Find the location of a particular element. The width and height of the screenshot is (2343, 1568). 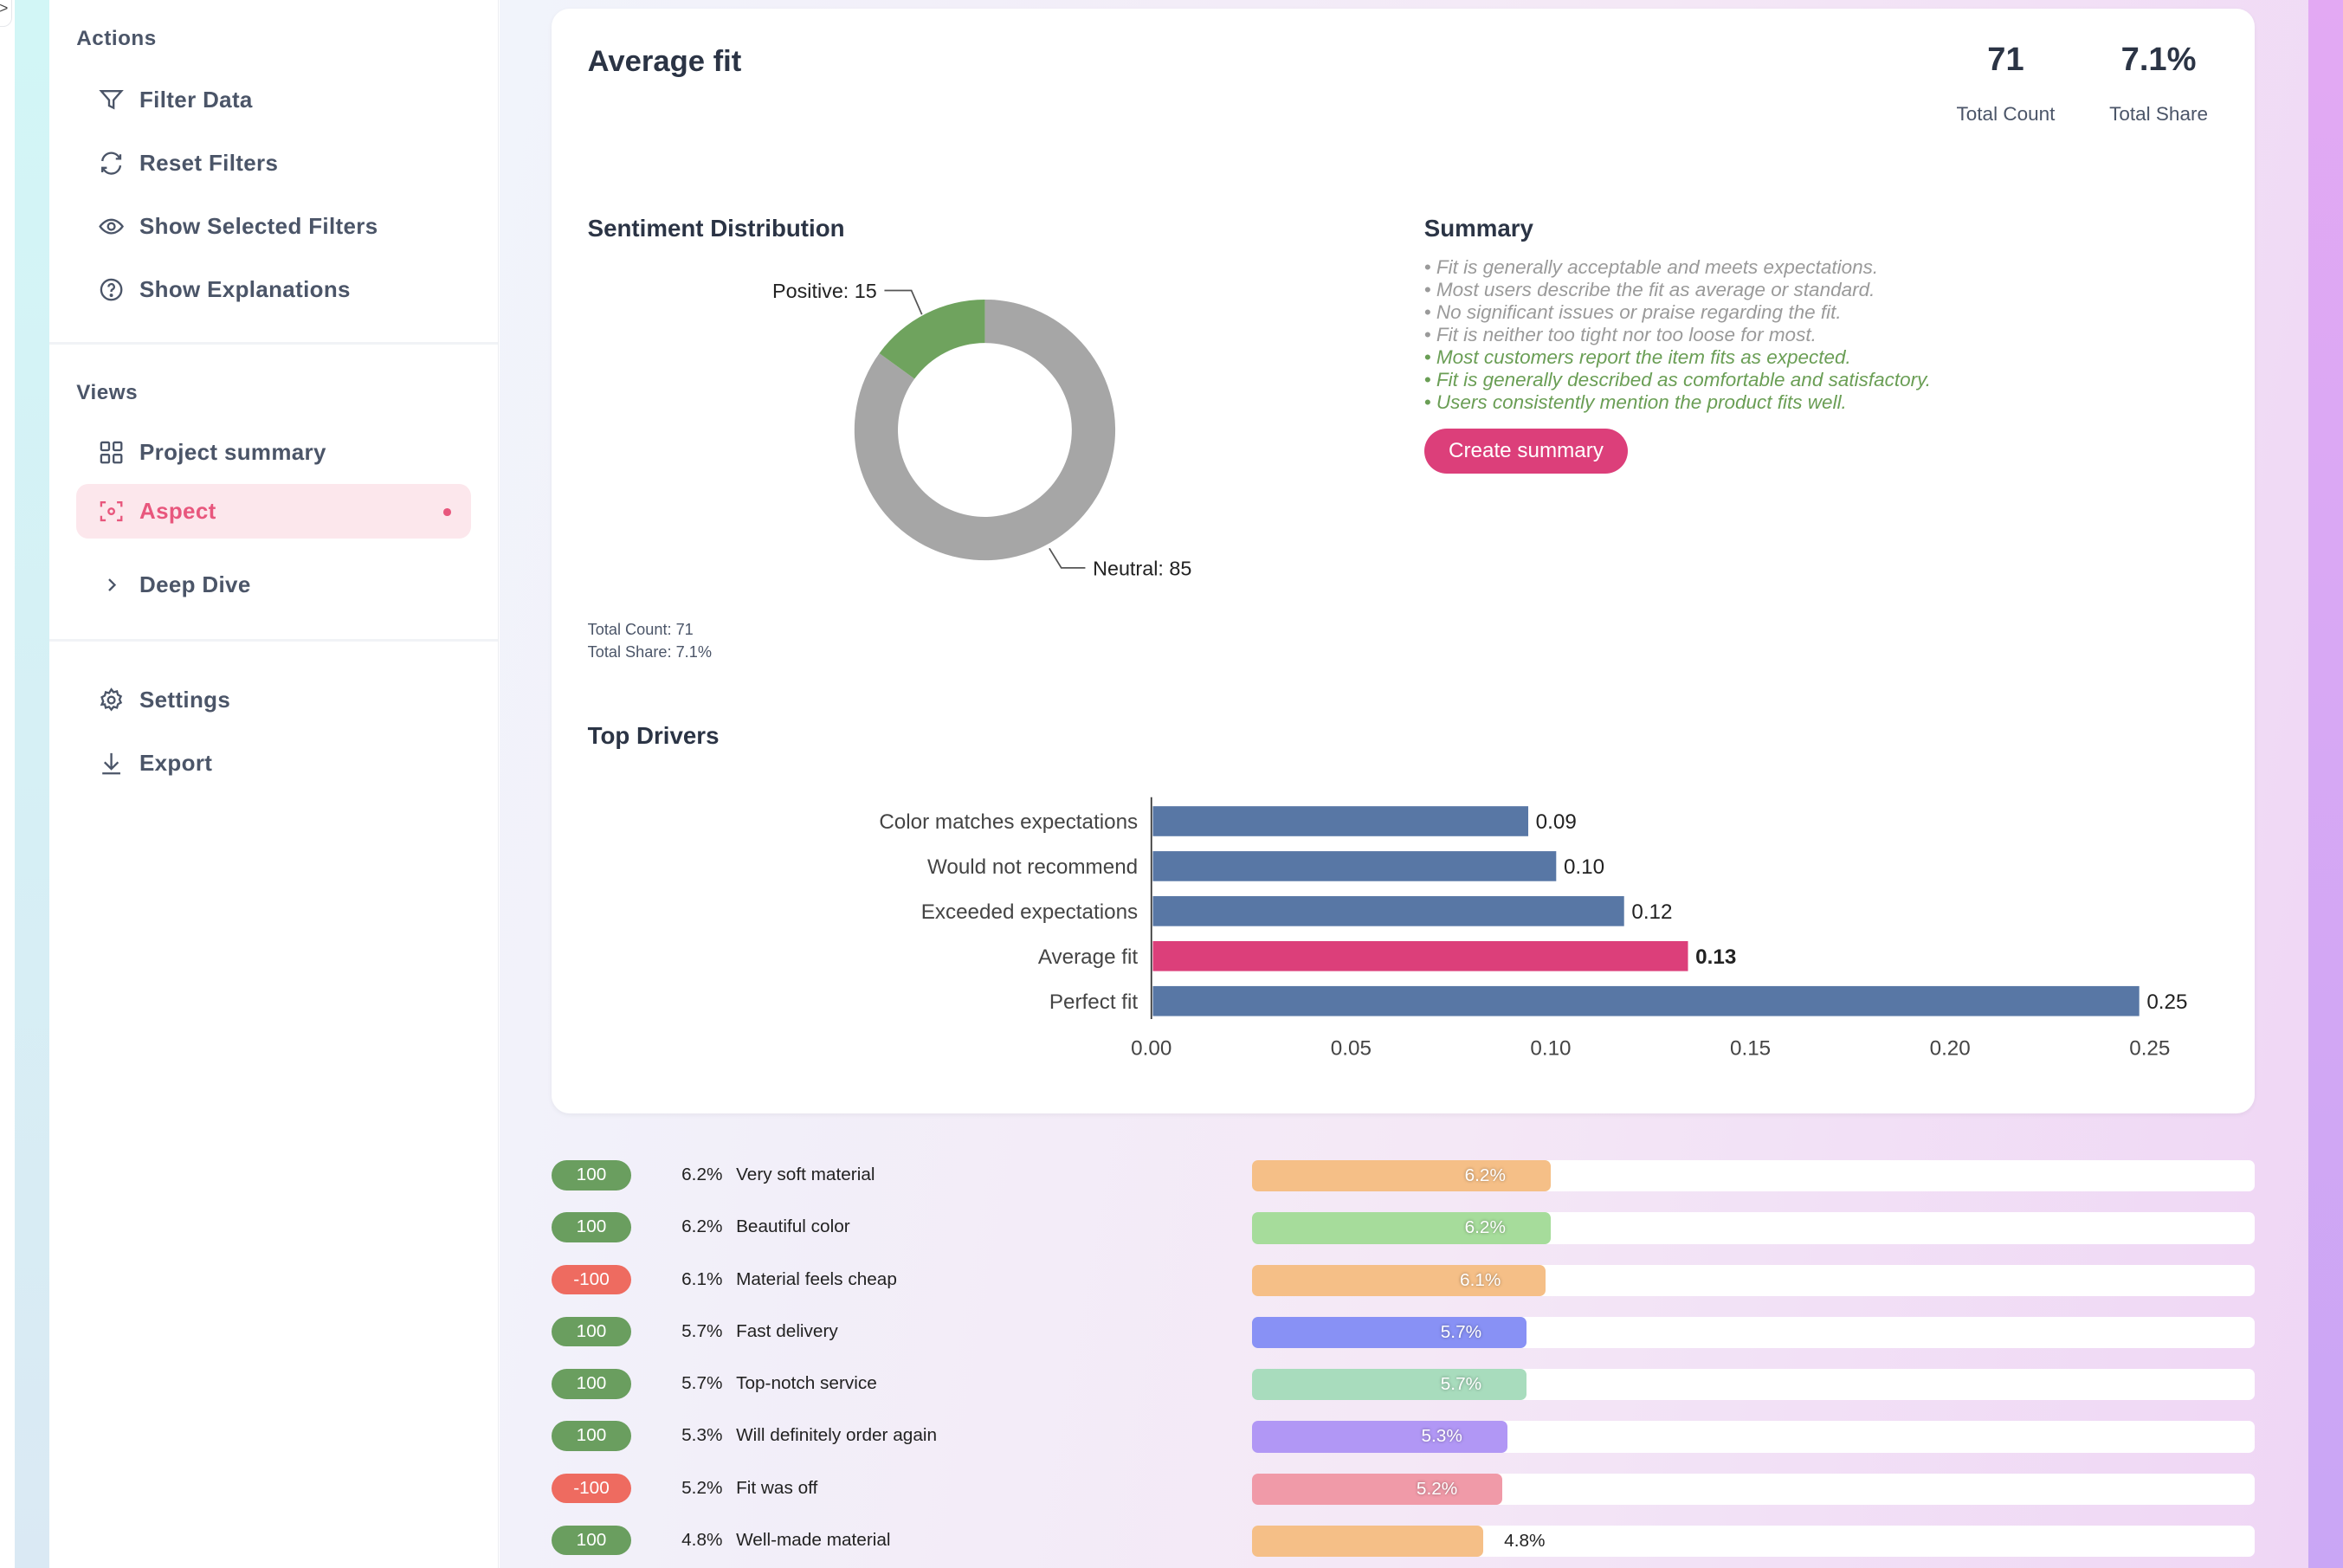

sidebar-item-label: Show Explanations is located at coordinates (245, 288).